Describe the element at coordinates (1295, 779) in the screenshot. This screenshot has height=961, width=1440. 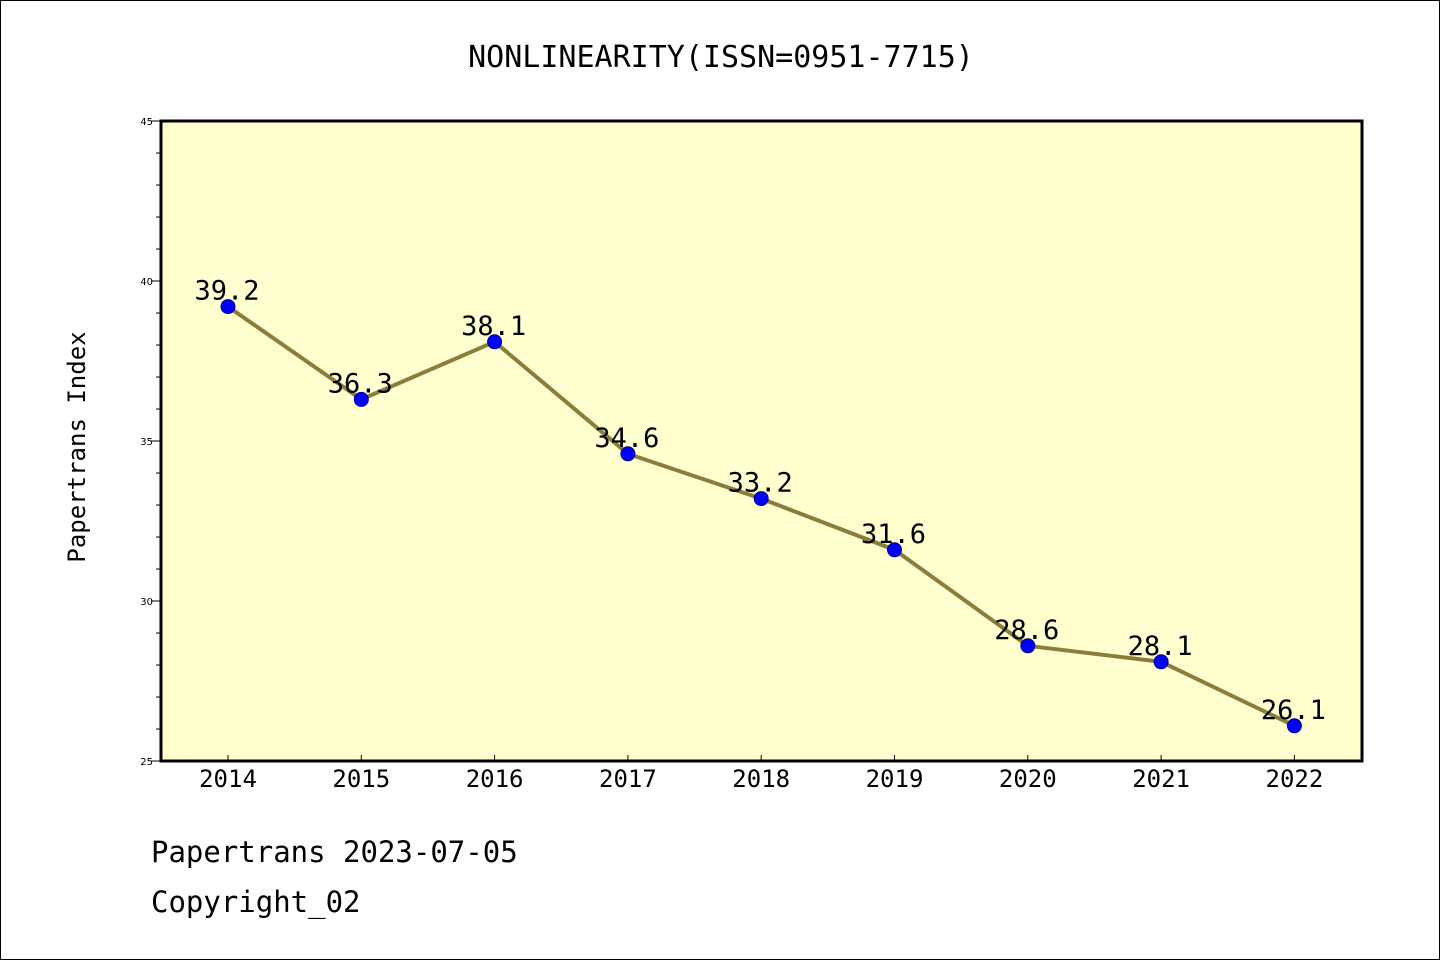
I see `x-tick-label: 2022` at that location.